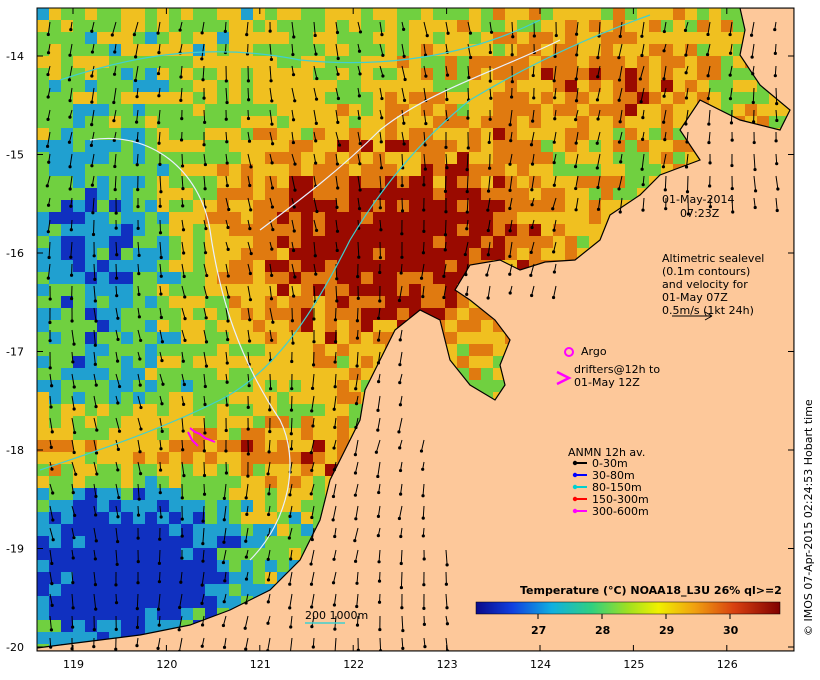 The image size is (820, 680). Describe the element at coordinates (594, 351) in the screenshot. I see `argo-label: Argo` at that location.